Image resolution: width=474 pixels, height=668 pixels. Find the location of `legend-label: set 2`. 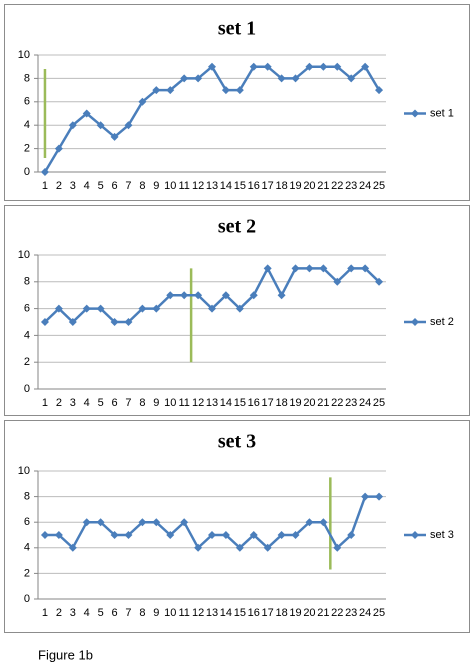

legend-label: set 2 is located at coordinates (442, 322).